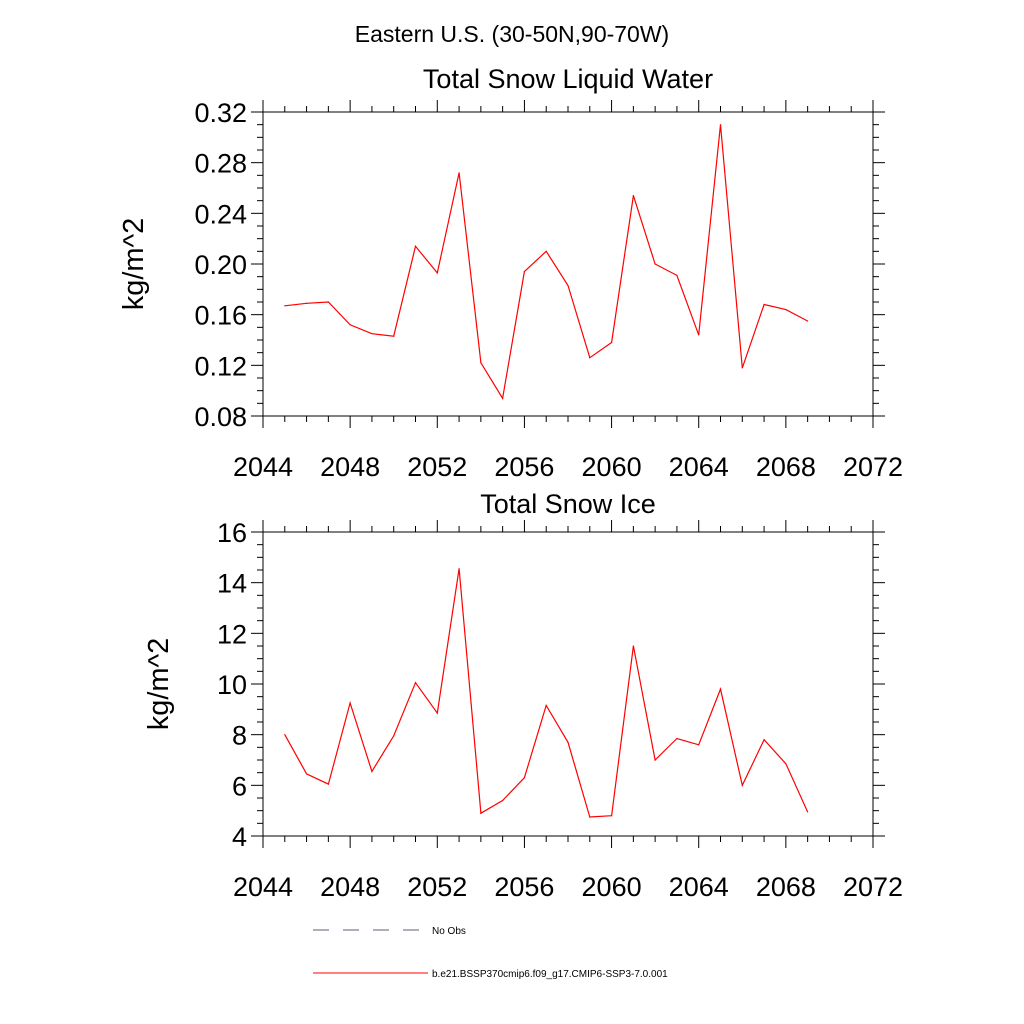  I want to click on panel-title: Total Snow Ice, so click(568, 504).